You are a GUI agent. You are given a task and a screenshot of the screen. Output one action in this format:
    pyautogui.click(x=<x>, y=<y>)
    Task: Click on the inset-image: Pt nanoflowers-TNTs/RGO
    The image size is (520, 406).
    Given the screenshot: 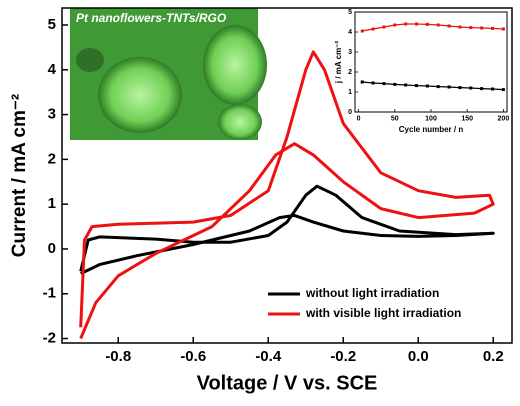 What is the action you would take?
    pyautogui.click(x=168, y=74)
    